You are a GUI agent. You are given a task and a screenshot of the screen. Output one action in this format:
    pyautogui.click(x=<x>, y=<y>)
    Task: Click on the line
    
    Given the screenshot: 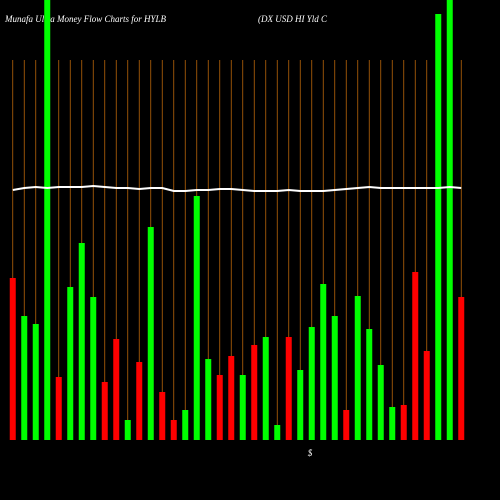 What is the action you would take?
    pyautogui.click(x=237, y=188)
    